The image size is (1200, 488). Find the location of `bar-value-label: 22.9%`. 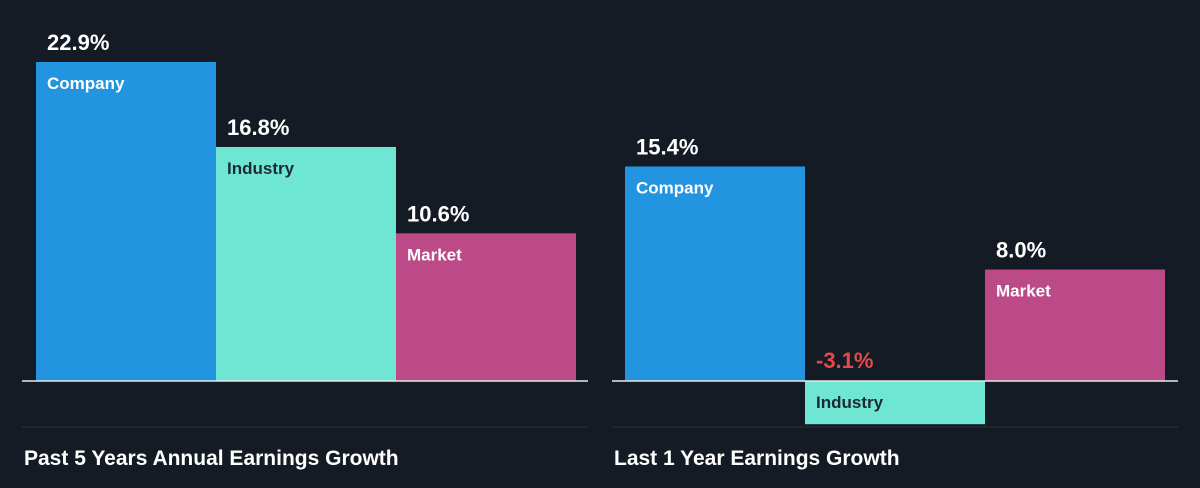

bar-value-label: 22.9% is located at coordinates (78, 42).